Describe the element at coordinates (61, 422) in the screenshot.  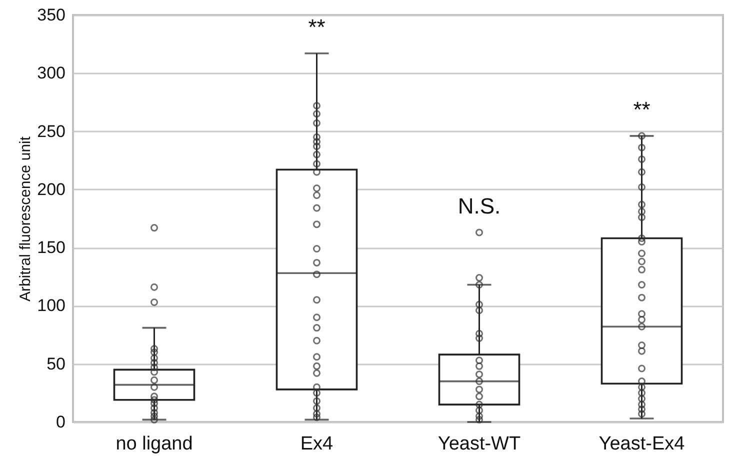
I see `y-tick-label: 0` at that location.